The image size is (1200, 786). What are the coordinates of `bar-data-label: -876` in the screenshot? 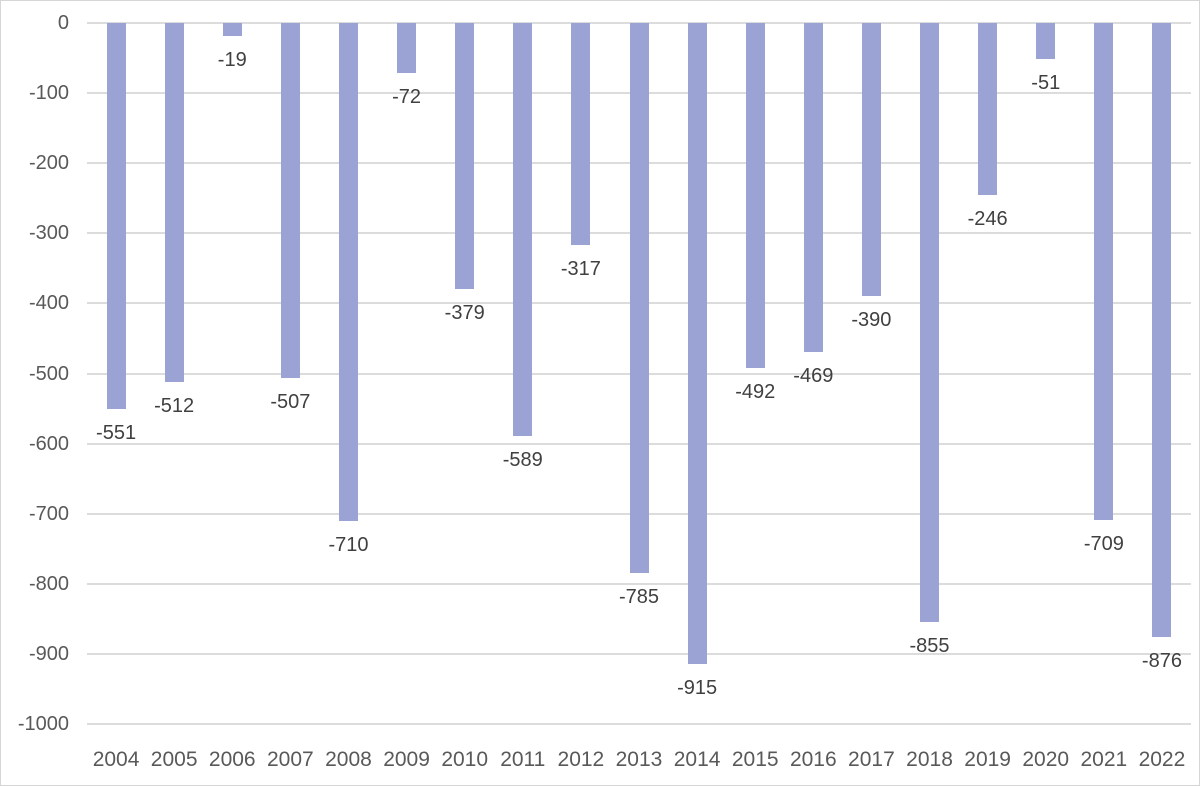 It's located at (1161, 661).